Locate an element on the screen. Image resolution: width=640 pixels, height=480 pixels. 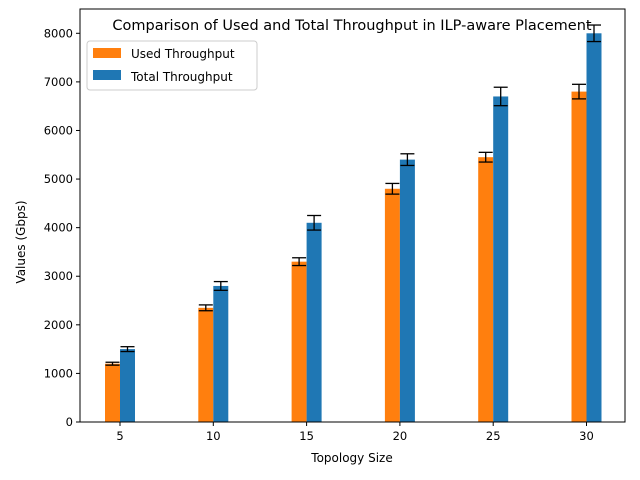
y-tick-label: 5000 is located at coordinates (58, 179).